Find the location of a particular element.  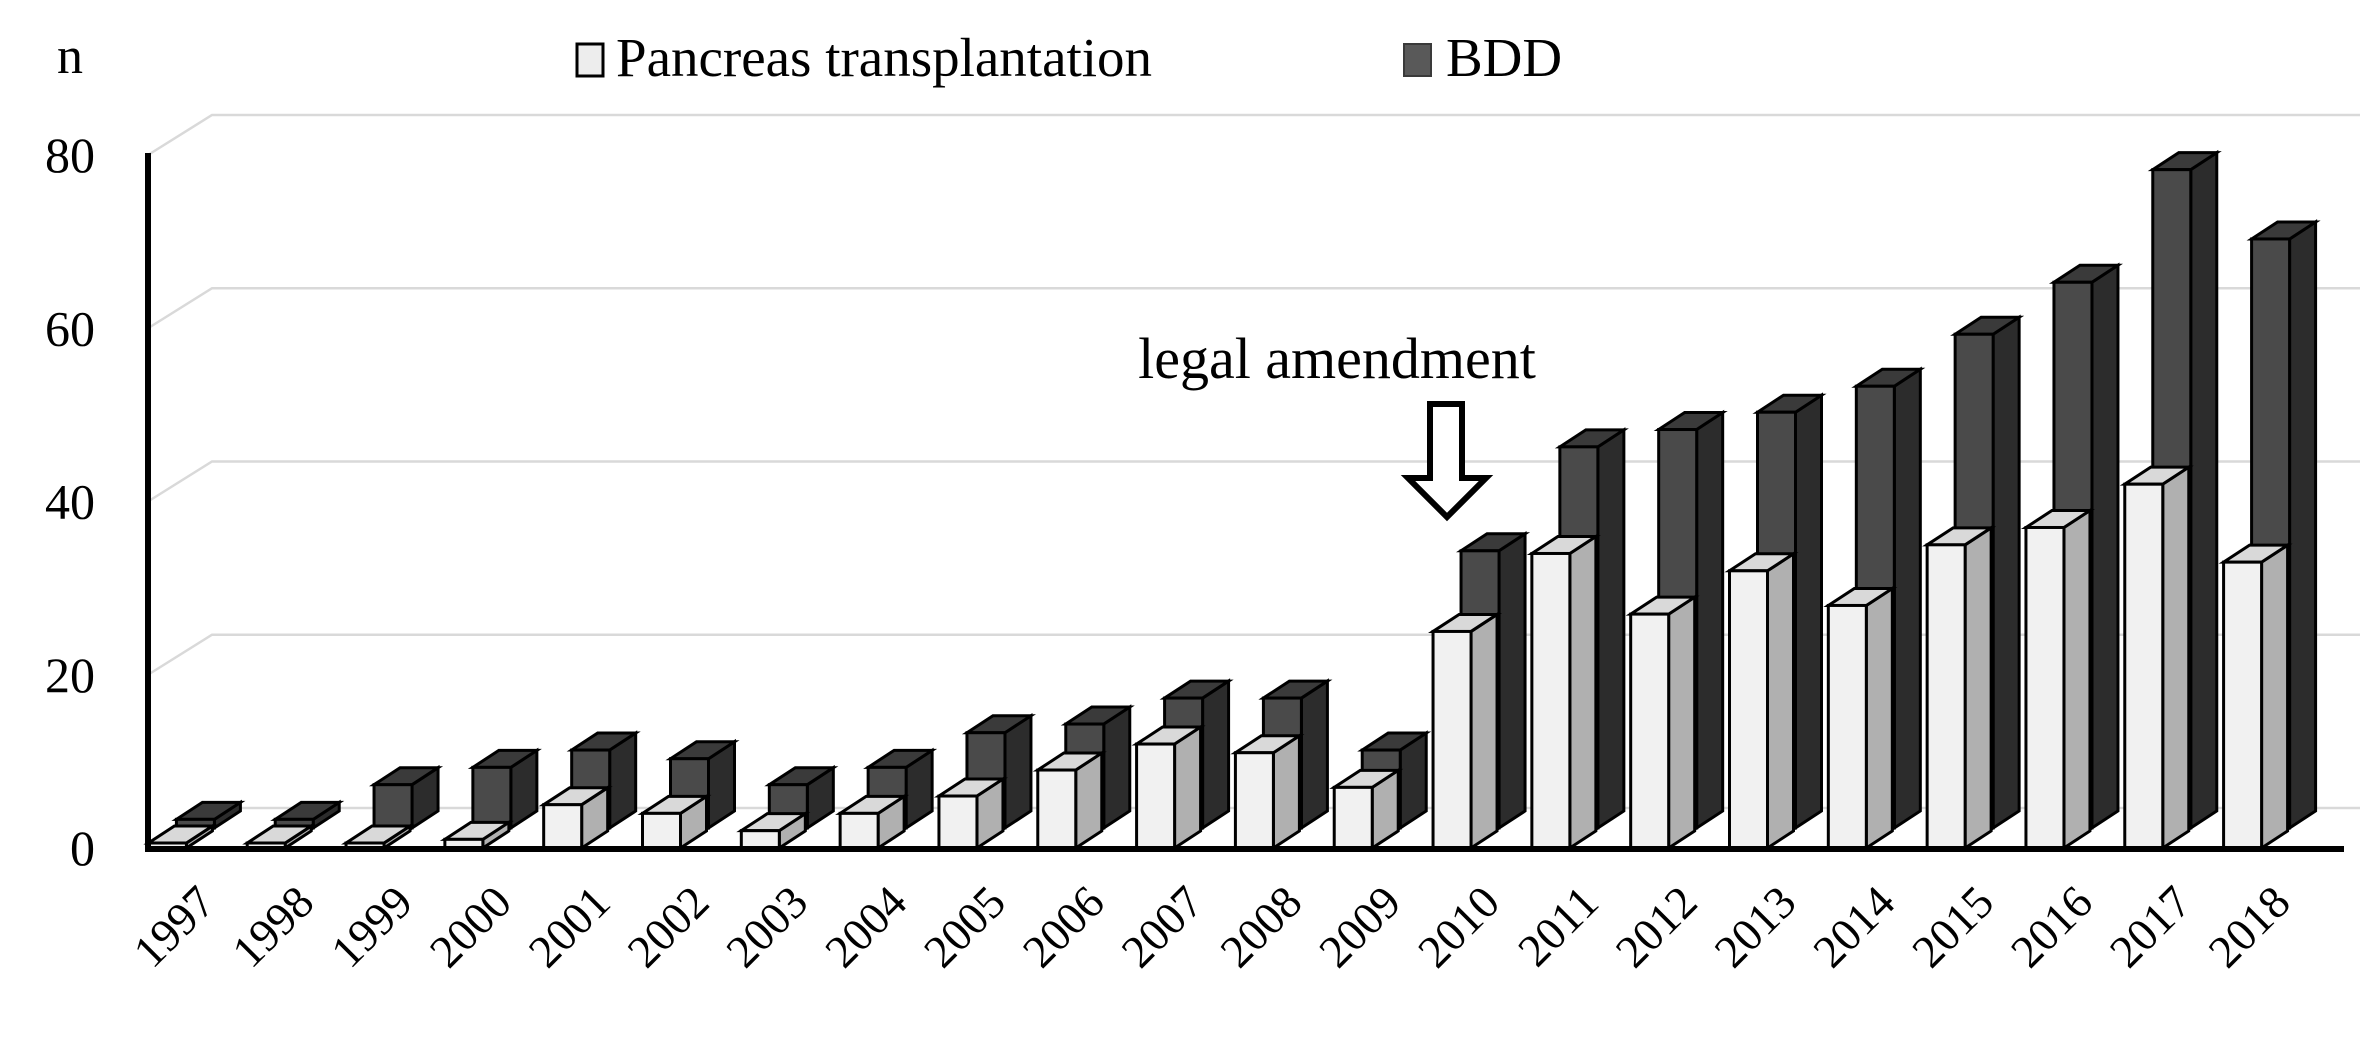

bar-bdd-2013-side is located at coordinates (1808, 611).